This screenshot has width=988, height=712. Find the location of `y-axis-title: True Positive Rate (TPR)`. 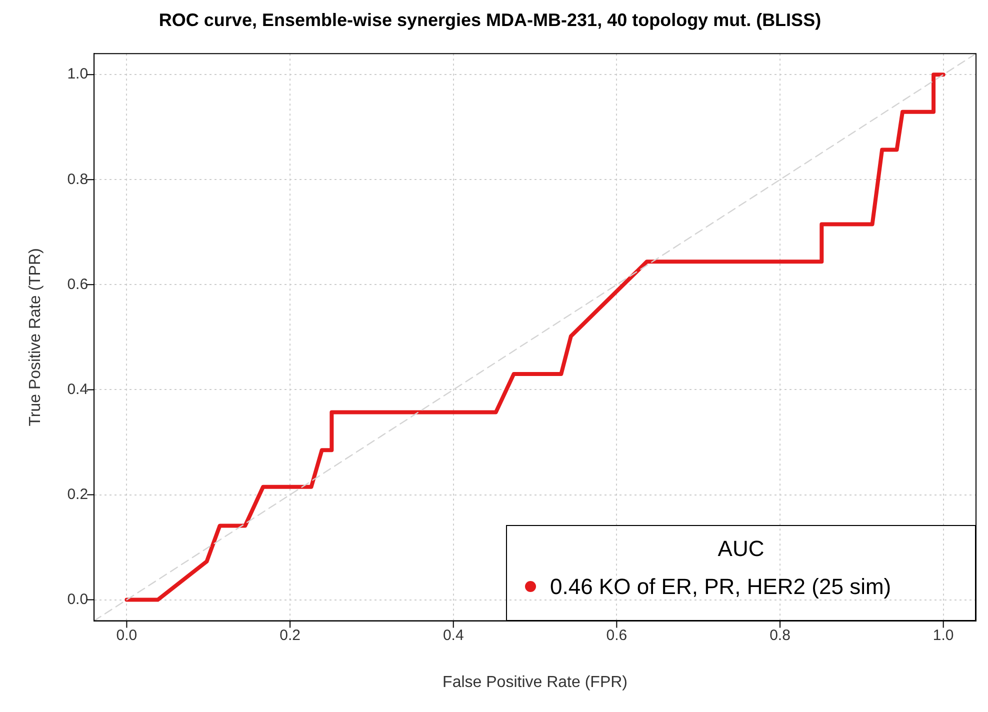

y-axis-title: True Positive Rate (TPR) is located at coordinates (35, 337).